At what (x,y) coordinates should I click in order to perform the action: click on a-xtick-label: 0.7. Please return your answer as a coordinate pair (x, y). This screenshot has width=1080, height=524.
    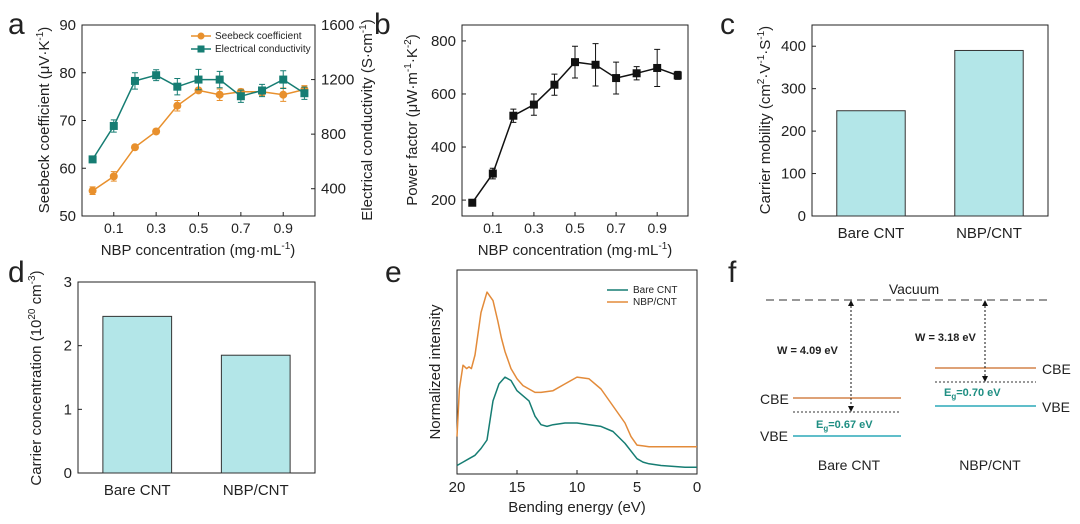
    Looking at the image, I should click on (241, 228).